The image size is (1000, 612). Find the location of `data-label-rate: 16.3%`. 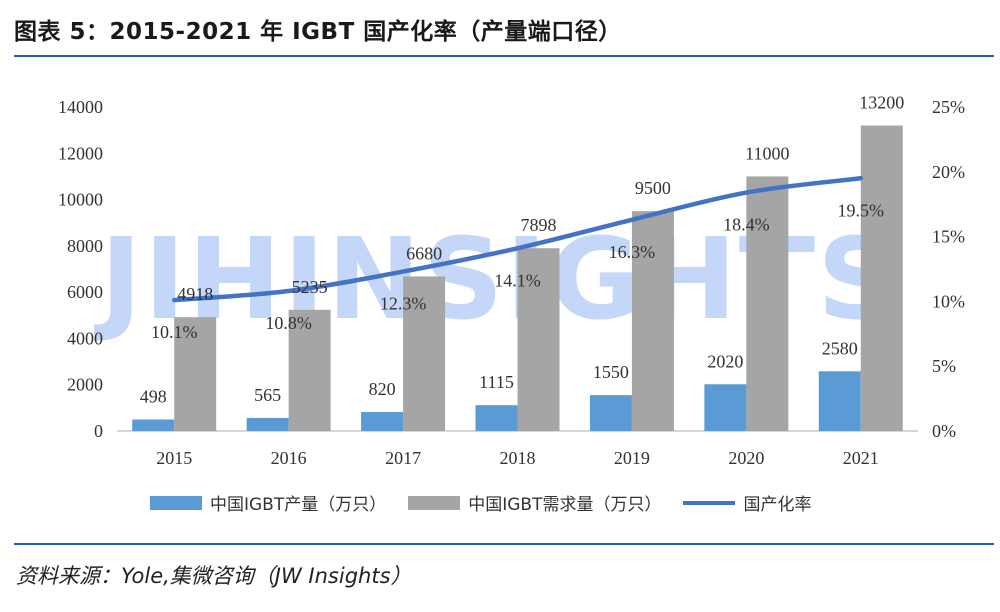

data-label-rate: 16.3% is located at coordinates (632, 252).